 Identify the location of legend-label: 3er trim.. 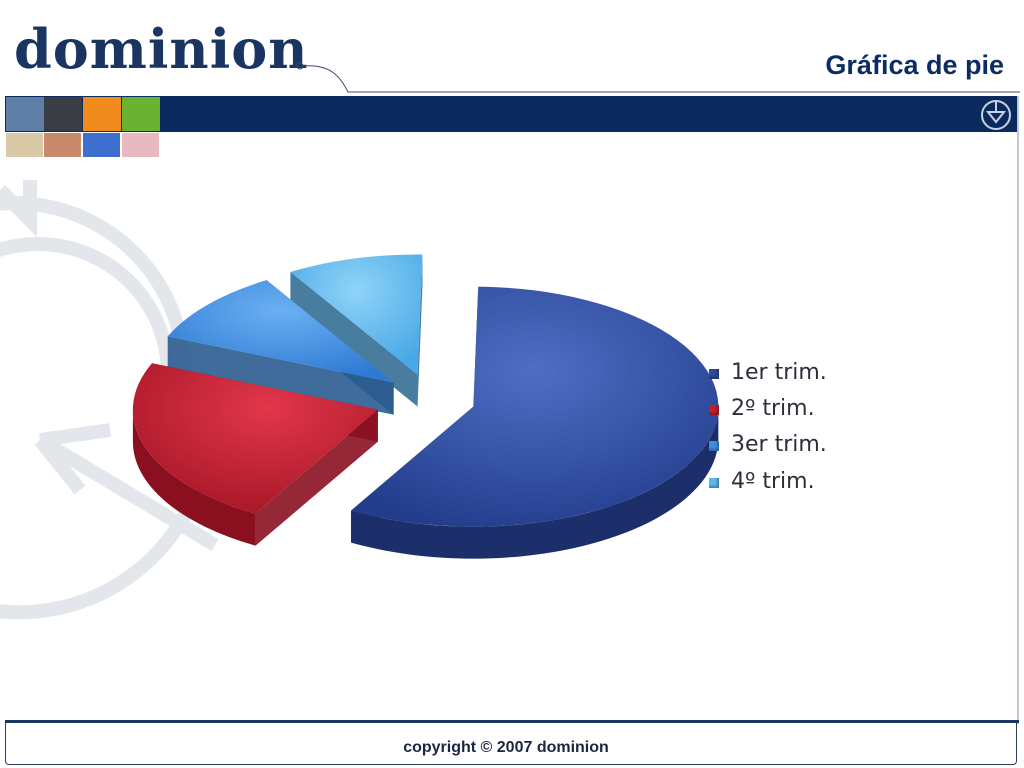
(779, 444).